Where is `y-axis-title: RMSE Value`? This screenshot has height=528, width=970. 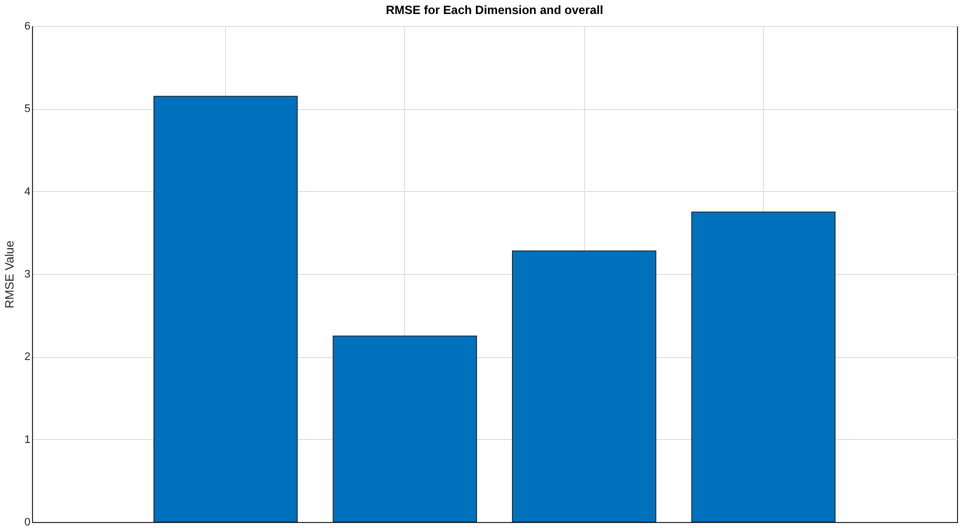
y-axis-title: RMSE Value is located at coordinates (9, 274).